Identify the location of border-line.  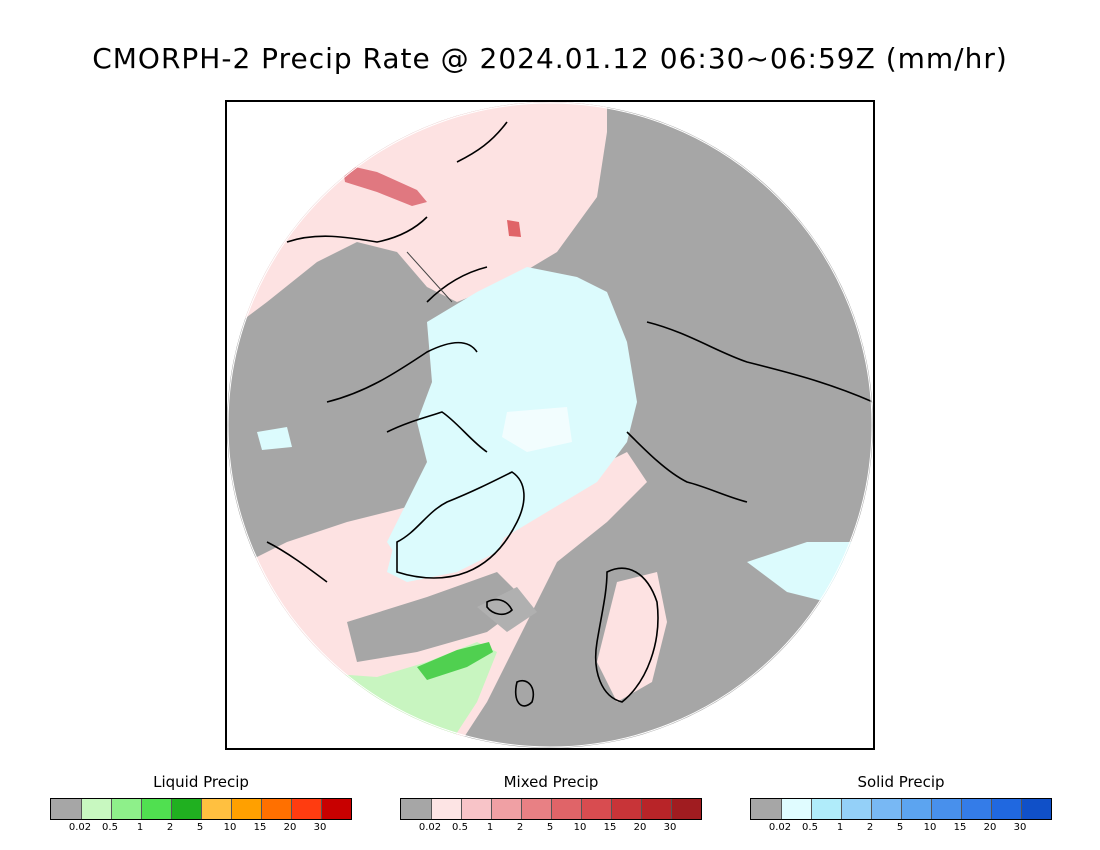
(429, 277).